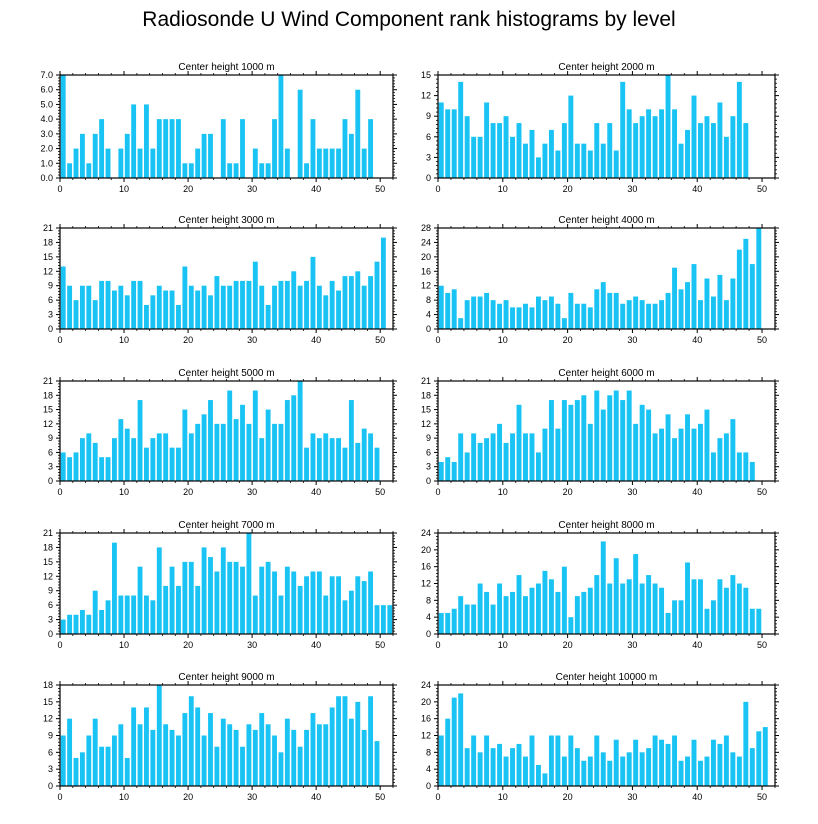 This screenshot has height=824, width=818. I want to click on y-tick-label: 6, so click(50, 300).